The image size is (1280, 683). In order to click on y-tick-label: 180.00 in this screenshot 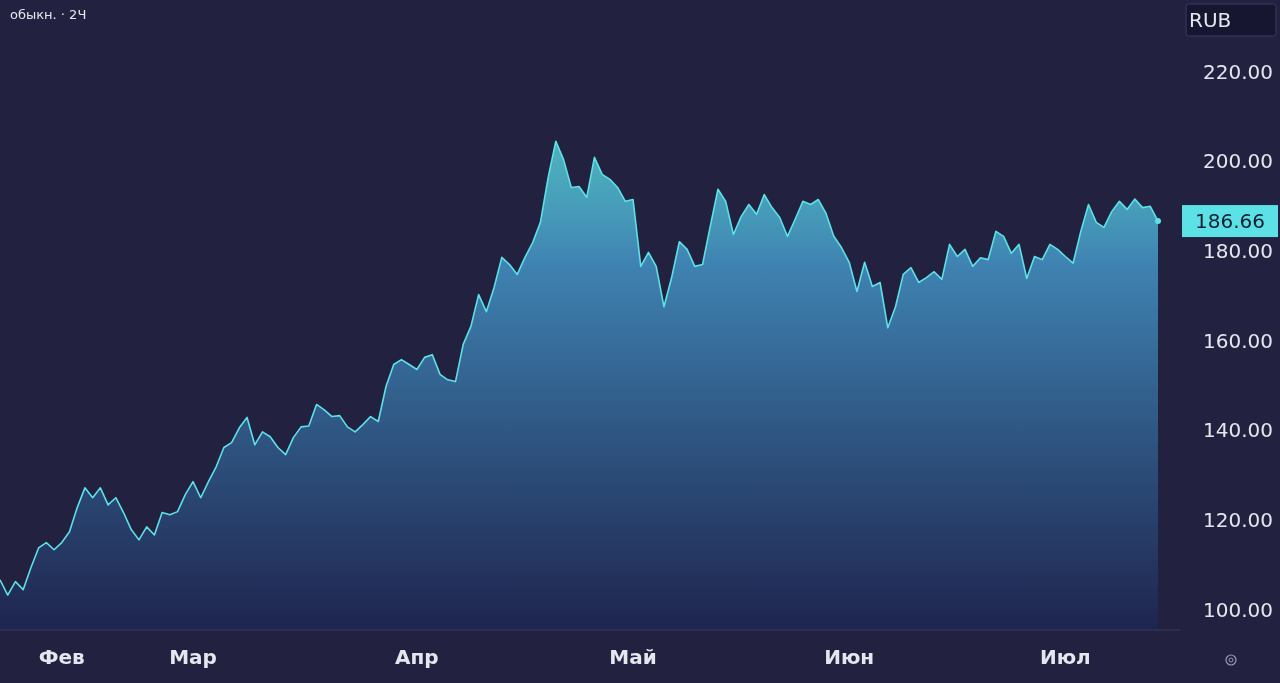, I will do `click(1238, 251)`.